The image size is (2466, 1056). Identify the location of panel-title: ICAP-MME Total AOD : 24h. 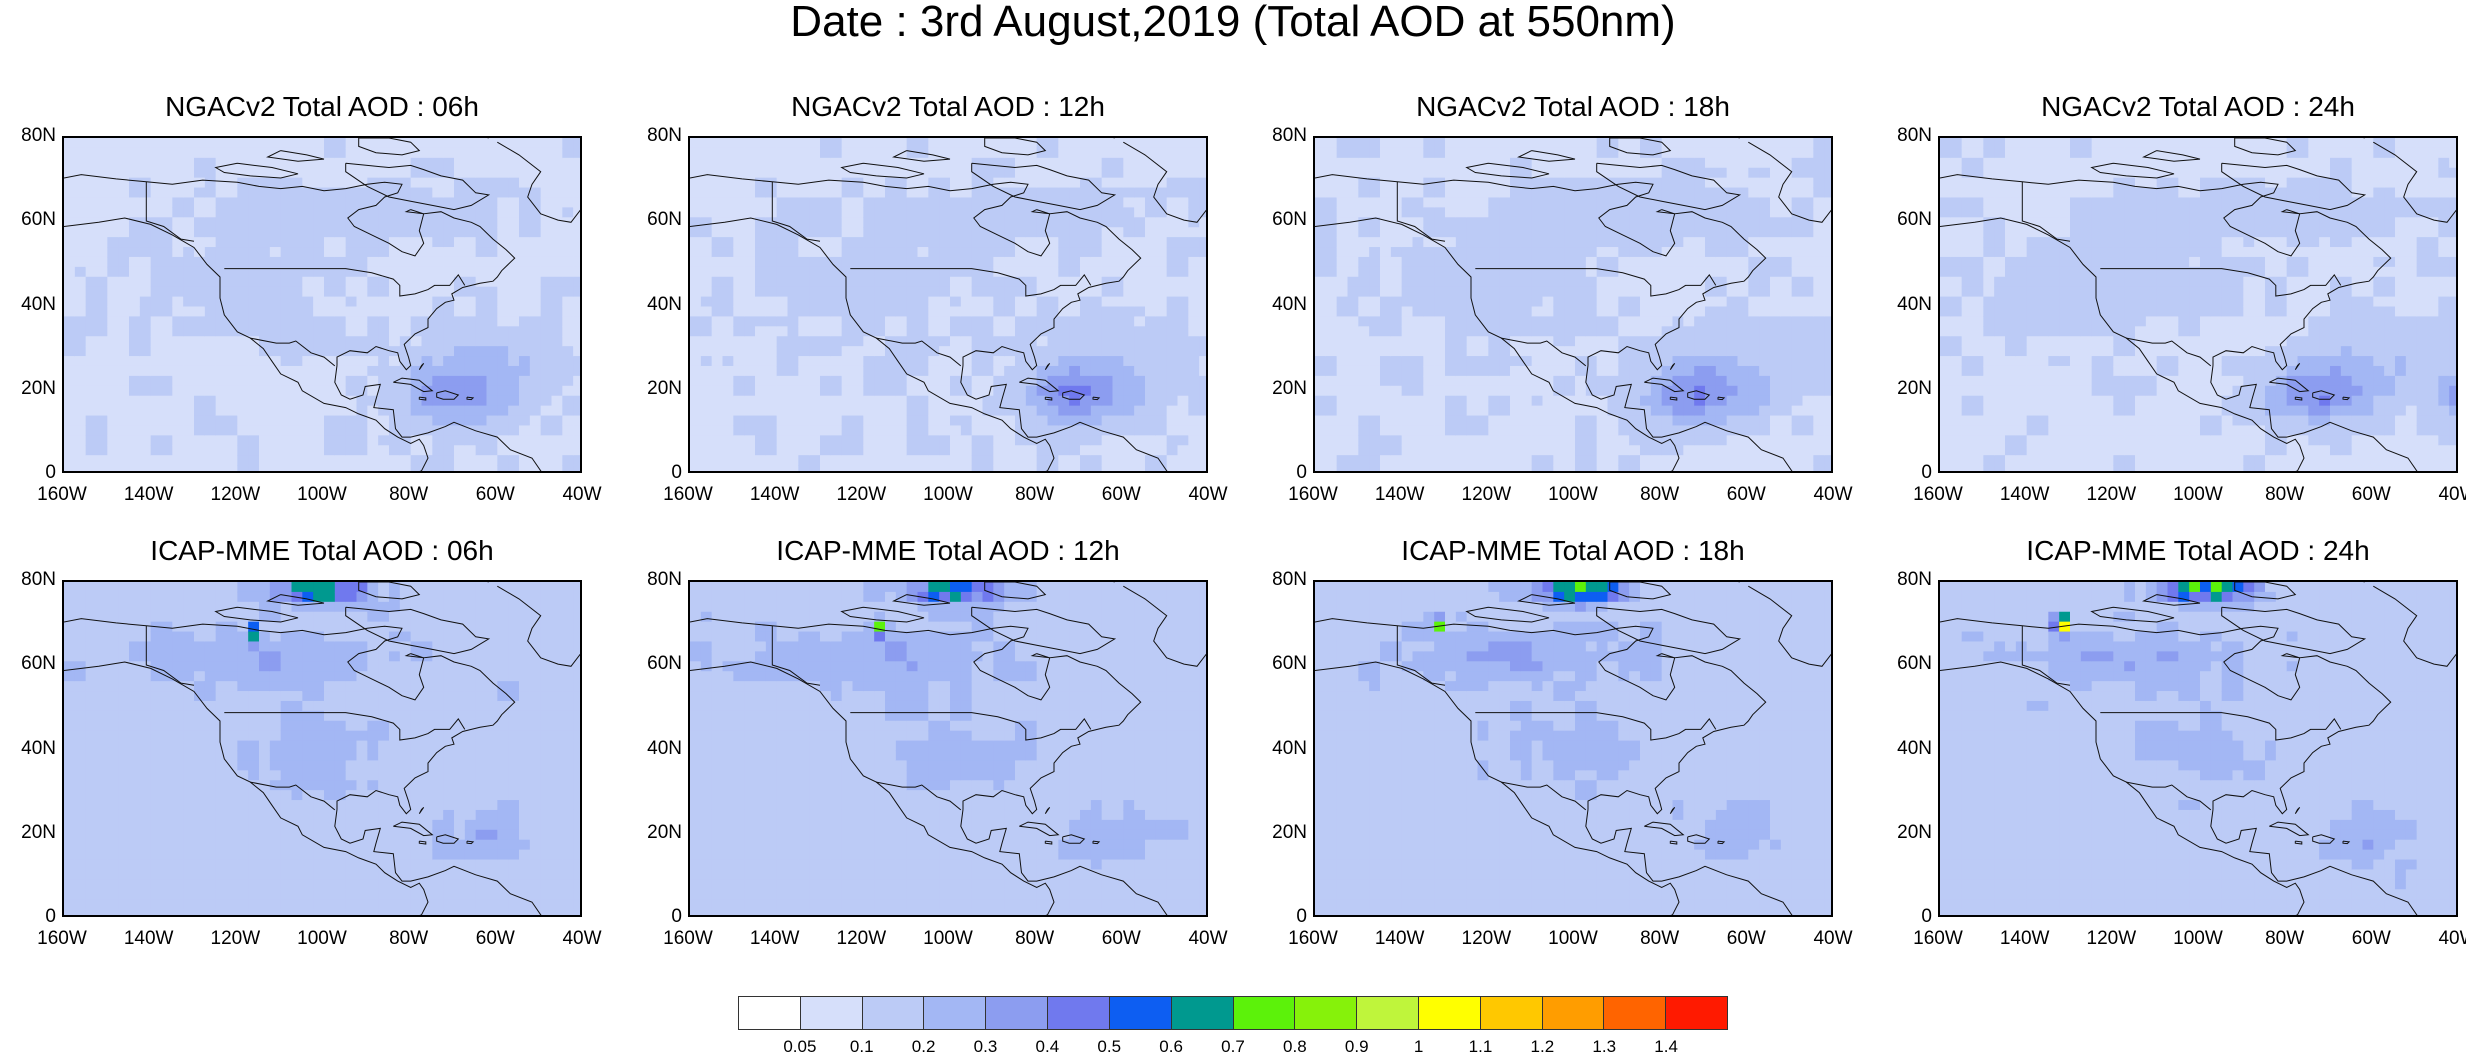
(2198, 550).